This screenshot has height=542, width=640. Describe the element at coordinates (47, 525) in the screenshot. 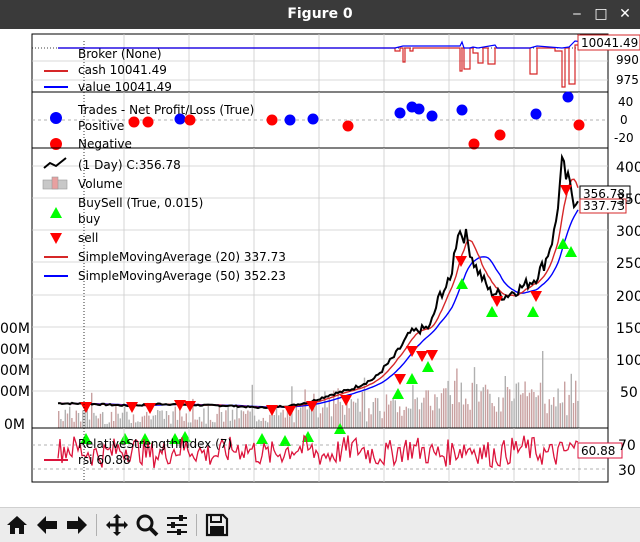

I see `back-icon` at that location.